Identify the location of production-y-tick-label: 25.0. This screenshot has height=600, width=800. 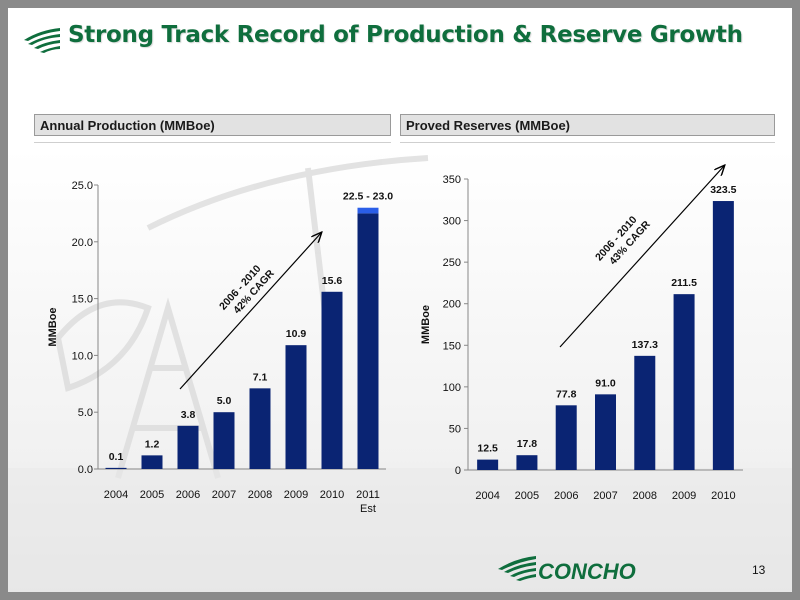
(82, 186).